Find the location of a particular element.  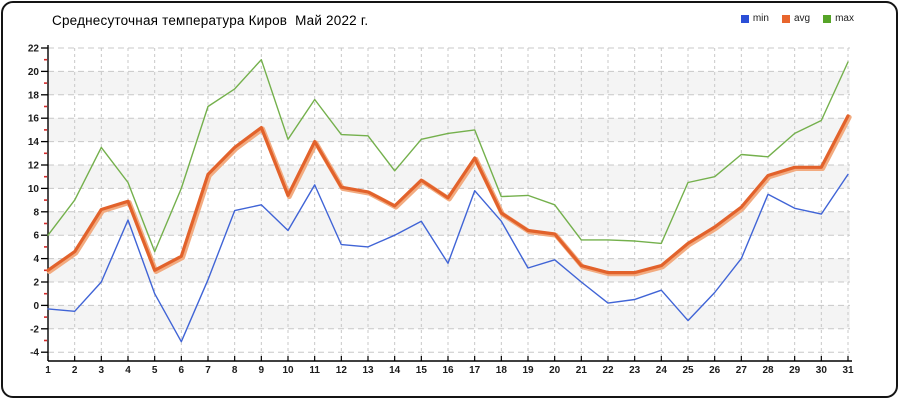

x-tick-label: 15 is located at coordinates (422, 370).